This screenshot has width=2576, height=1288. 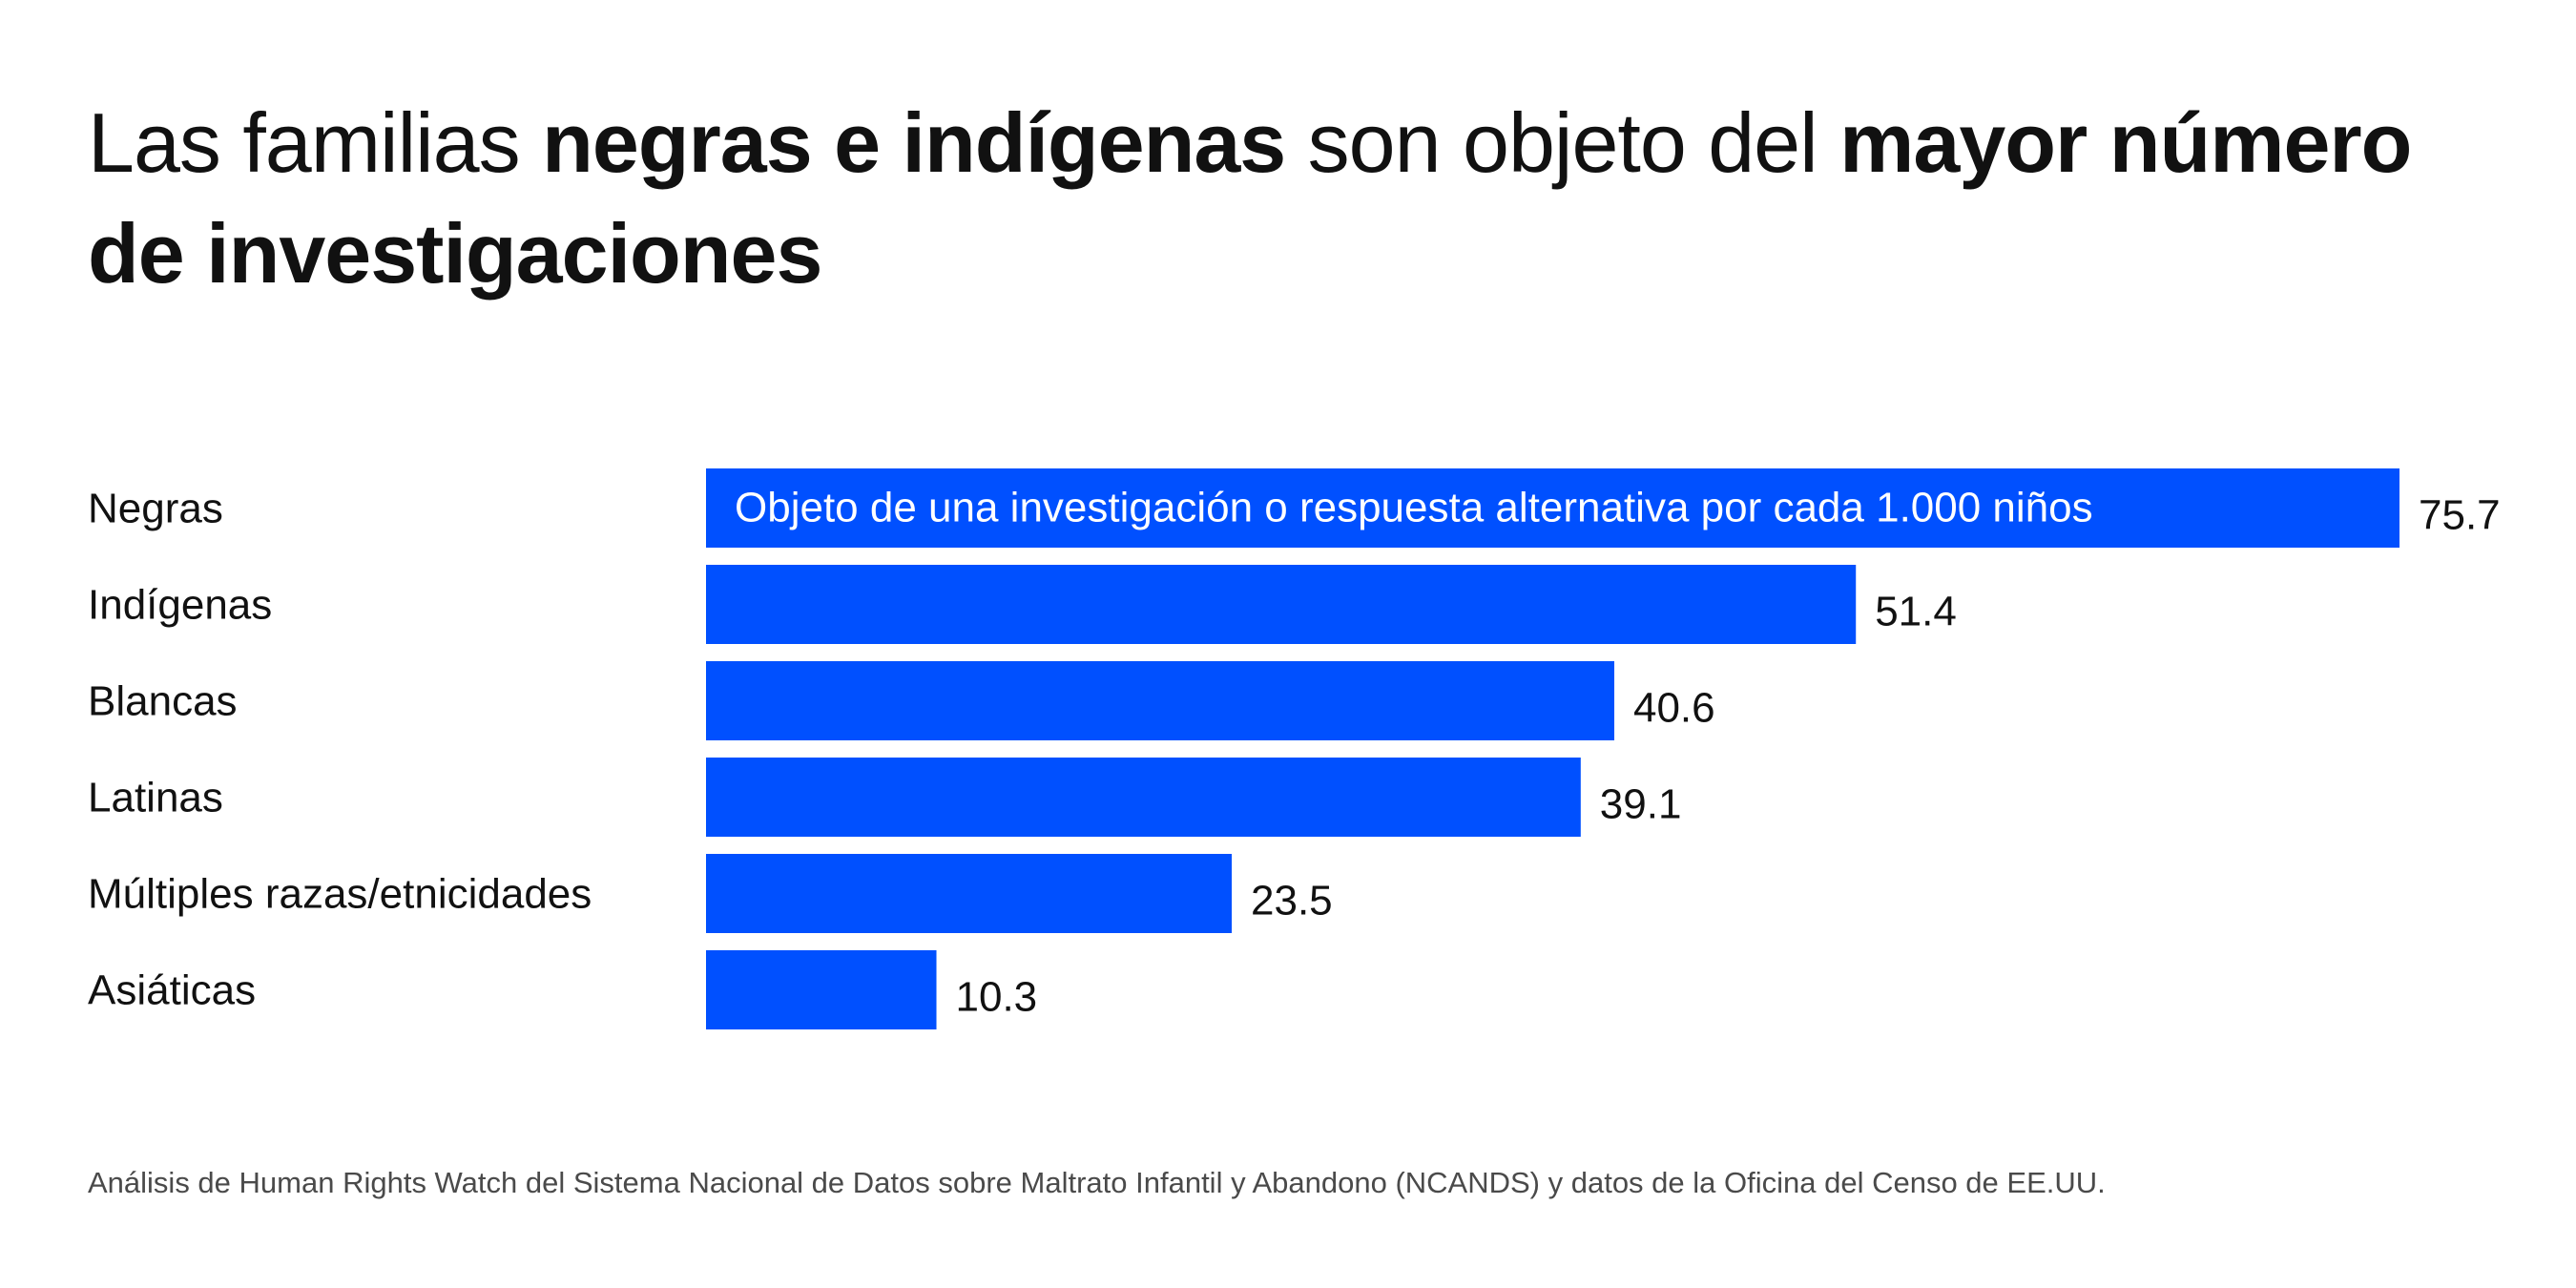 I want to click on category-label: Indígenas, so click(x=180, y=605).